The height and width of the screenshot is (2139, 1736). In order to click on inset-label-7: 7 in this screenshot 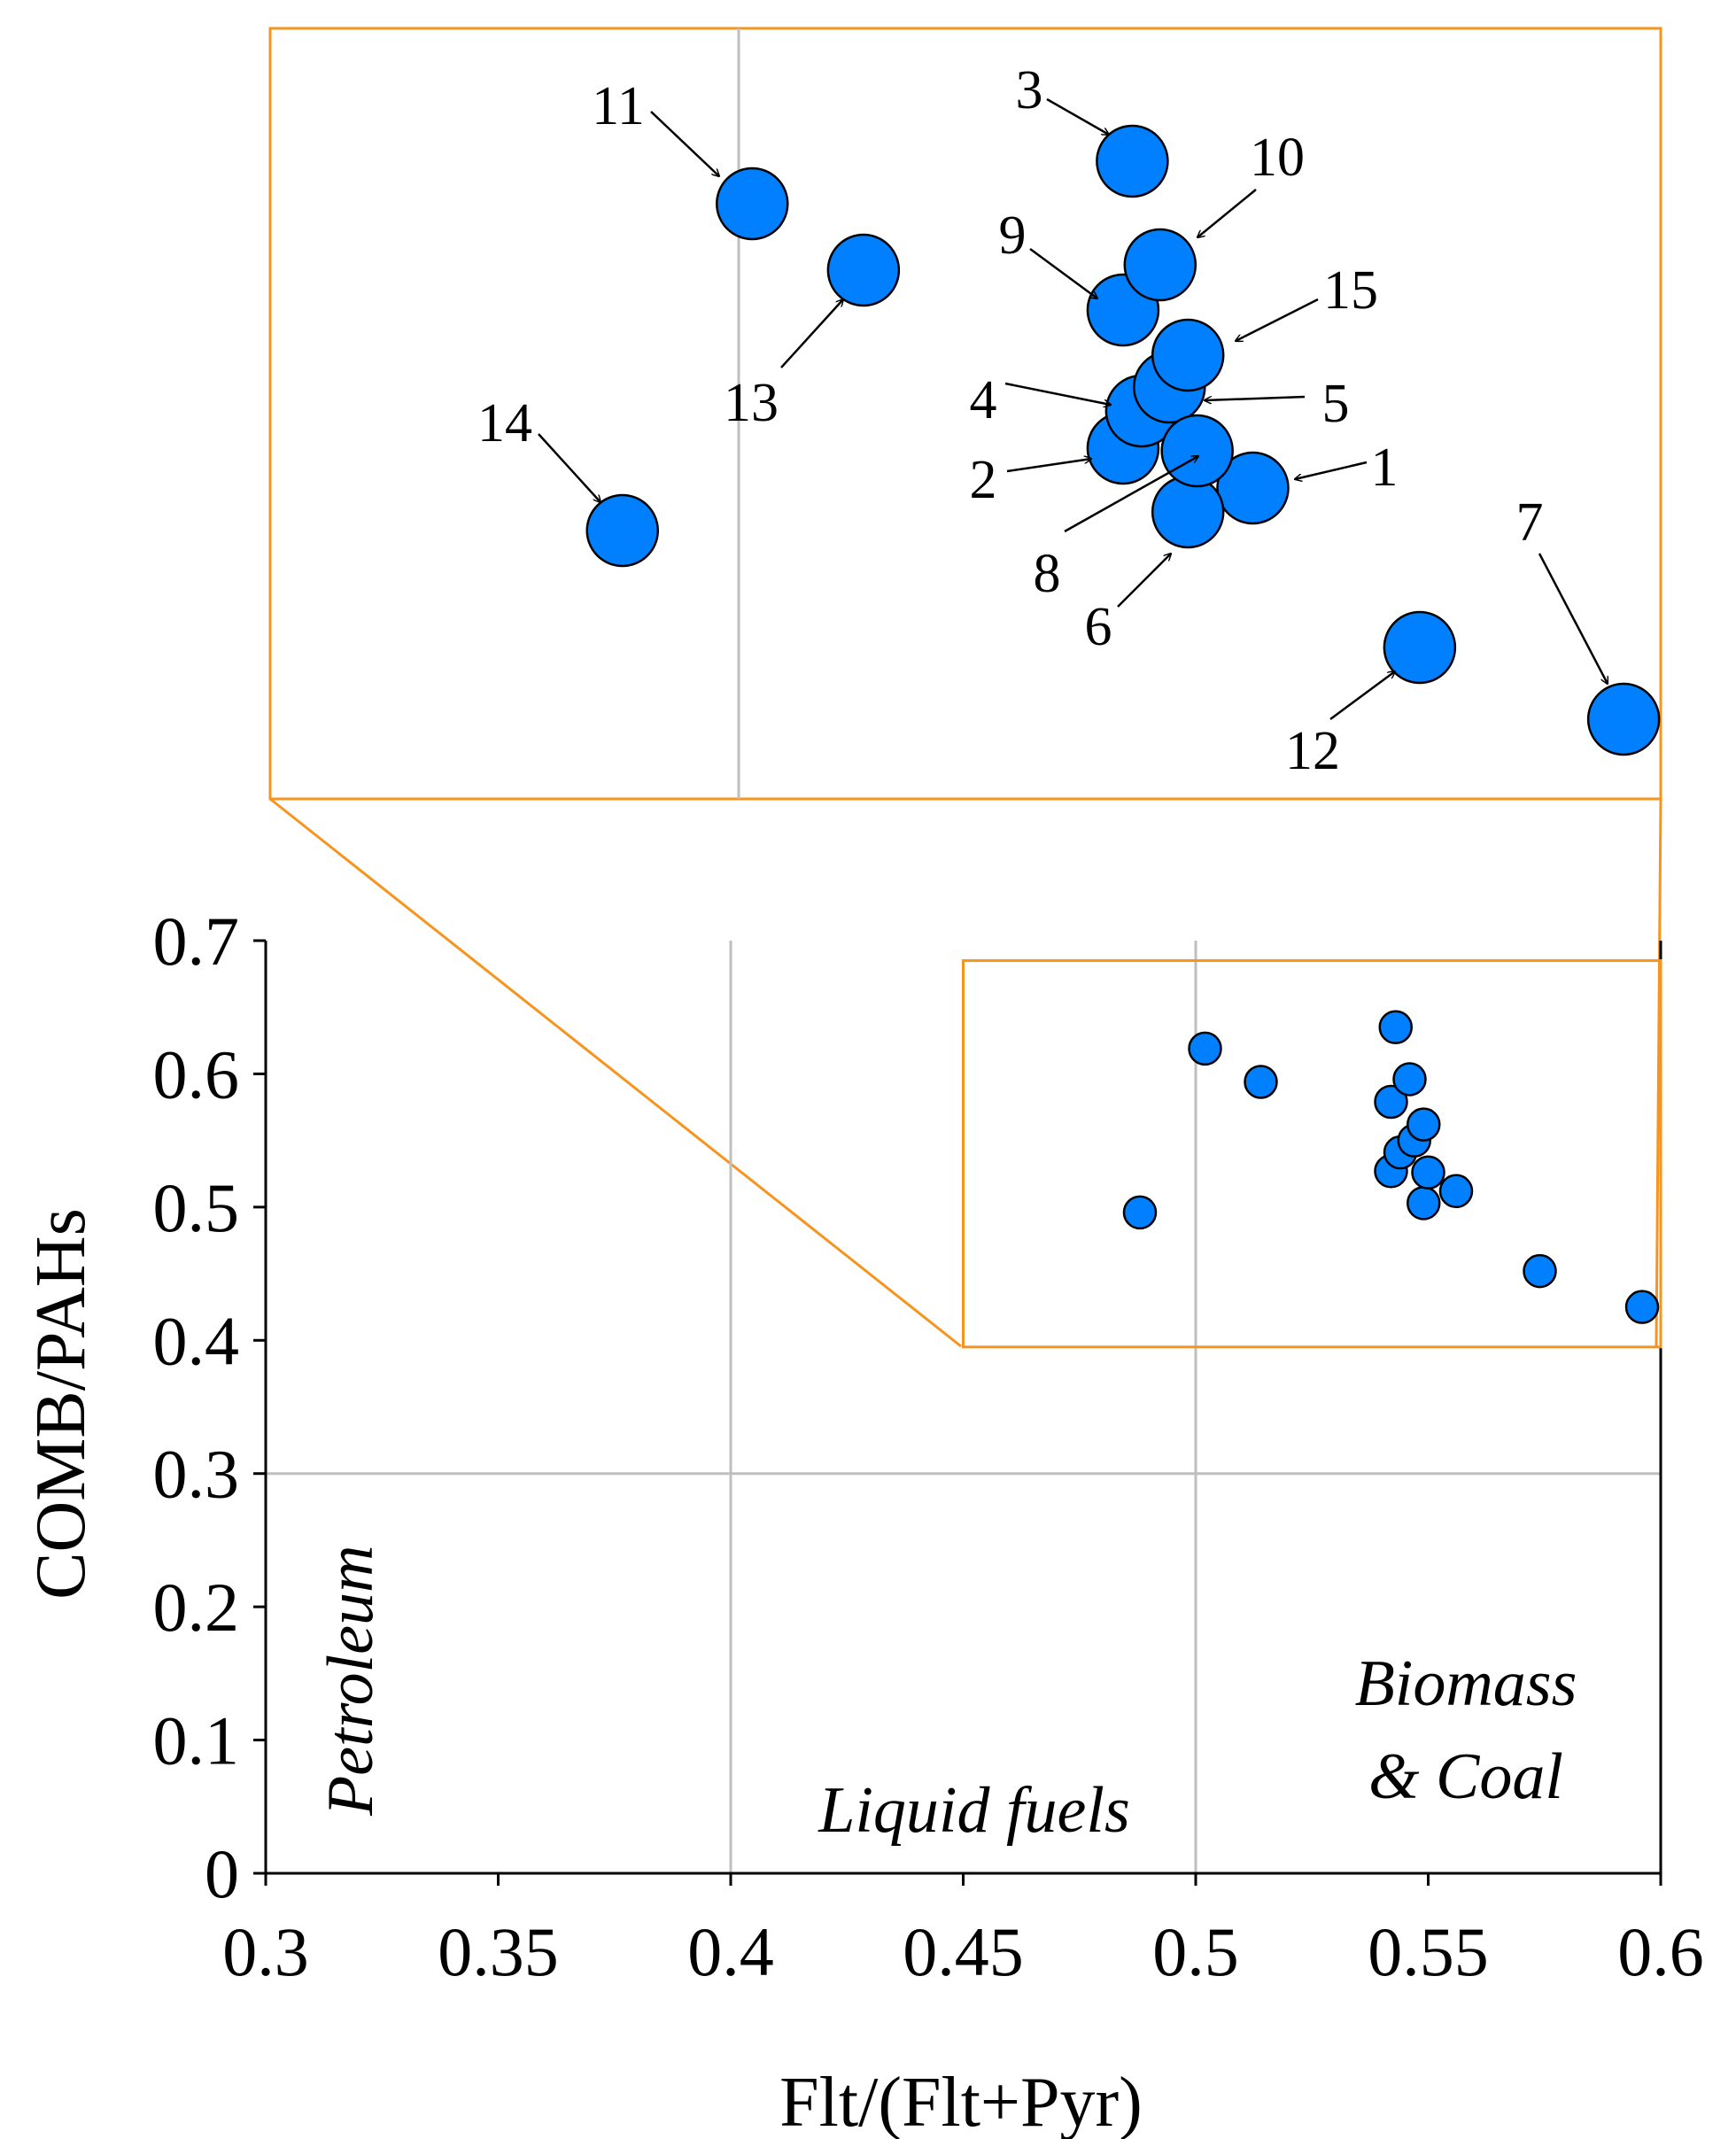, I will do `click(1530, 522)`.